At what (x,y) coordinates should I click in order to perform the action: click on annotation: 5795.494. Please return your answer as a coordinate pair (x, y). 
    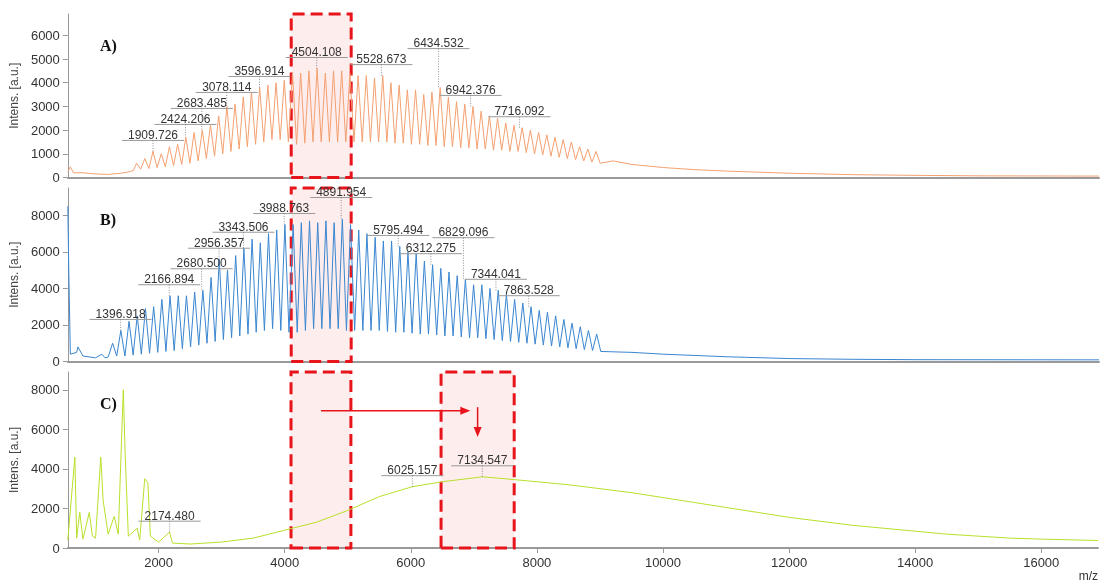
    Looking at the image, I should click on (398, 229).